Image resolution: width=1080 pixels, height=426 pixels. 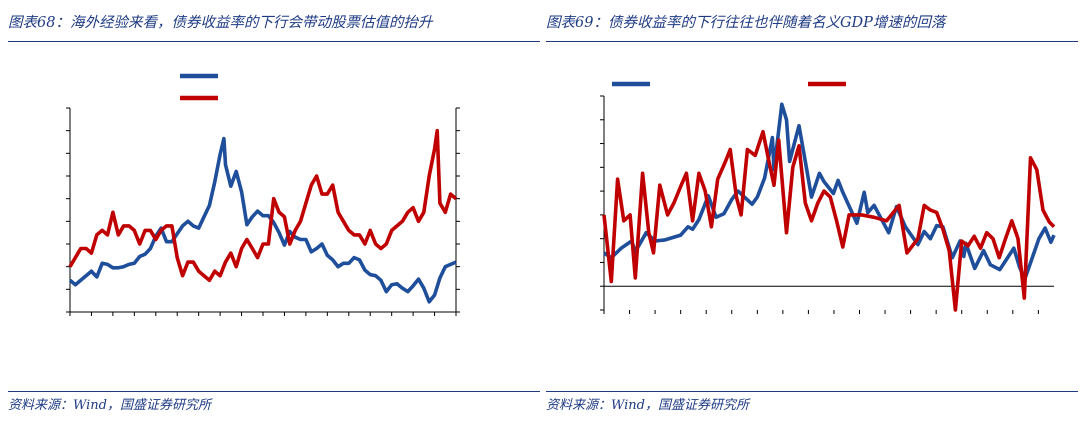 I want to click on left-source-rule, so click(x=274, y=391).